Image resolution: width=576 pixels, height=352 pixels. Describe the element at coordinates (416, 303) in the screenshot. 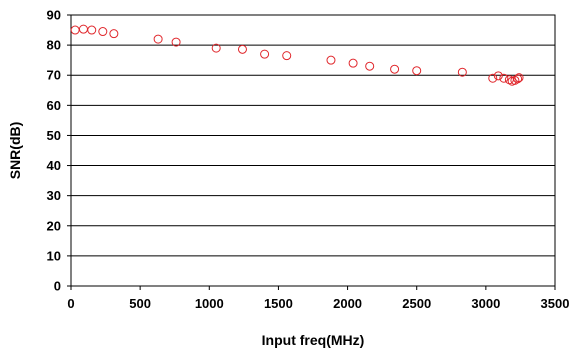

I see `x-tick-label: 2500` at that location.